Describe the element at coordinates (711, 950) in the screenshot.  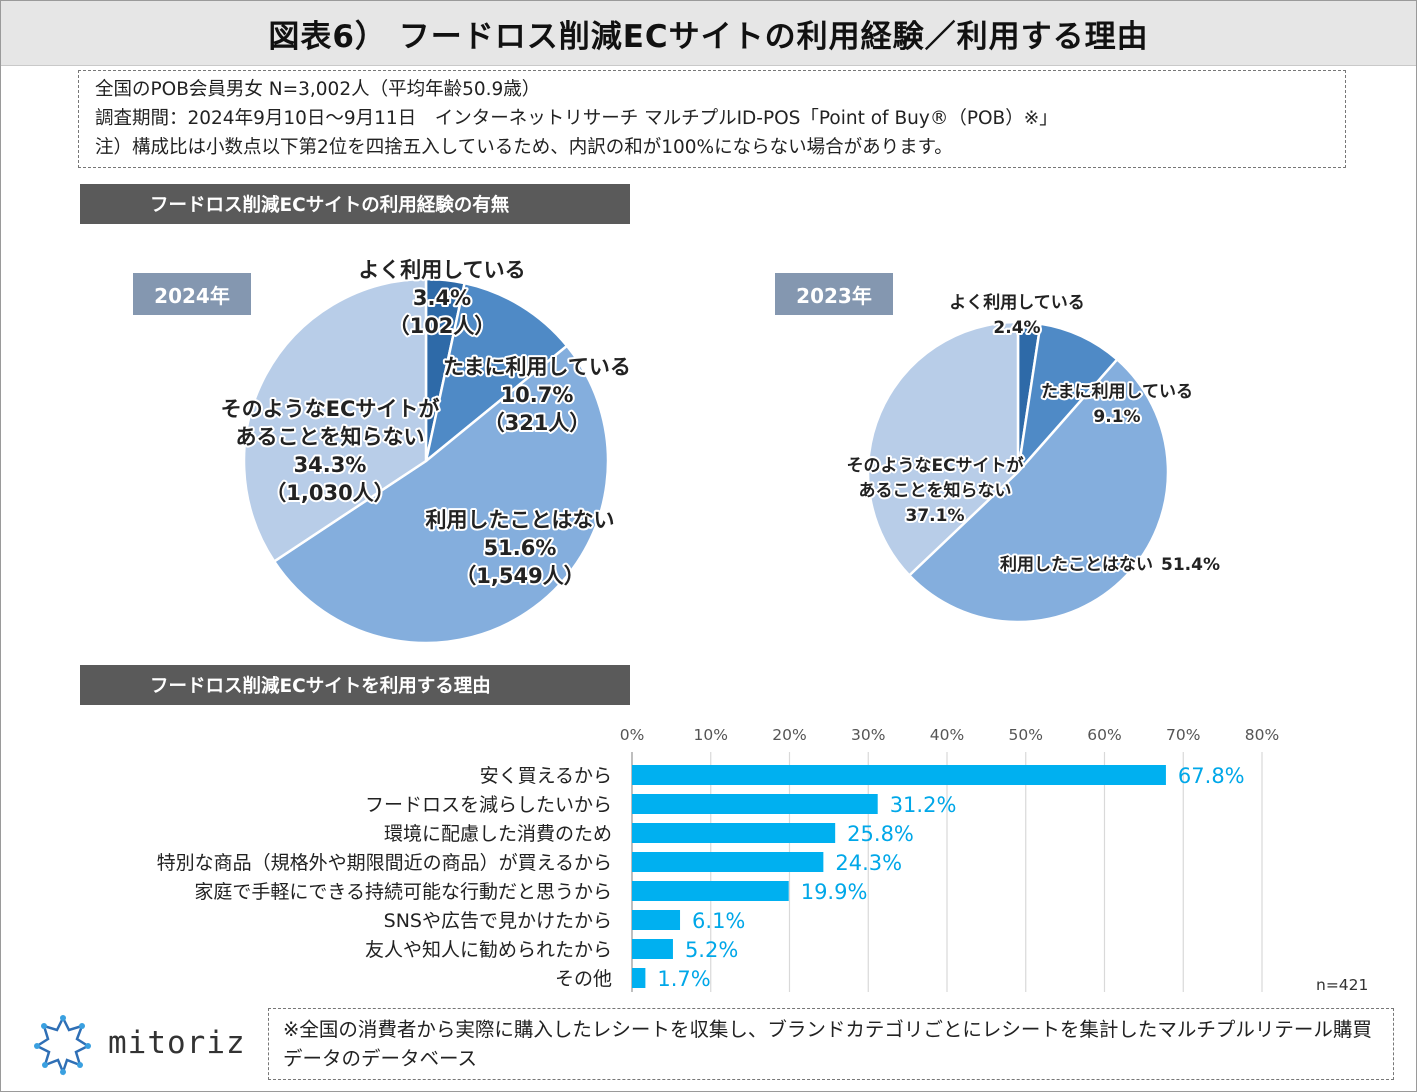
I see `bar-value-label: 5.2%` at that location.